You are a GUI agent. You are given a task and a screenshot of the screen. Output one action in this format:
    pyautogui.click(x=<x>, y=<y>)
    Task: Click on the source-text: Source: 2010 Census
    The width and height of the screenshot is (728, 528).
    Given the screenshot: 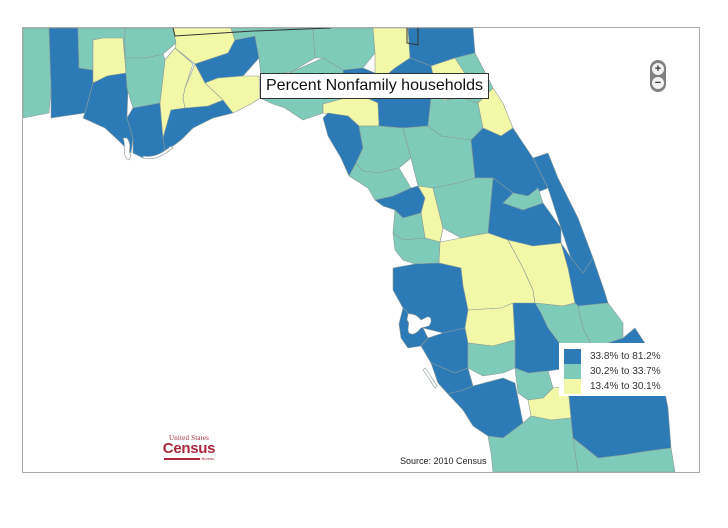 What is the action you would take?
    pyautogui.click(x=443, y=461)
    